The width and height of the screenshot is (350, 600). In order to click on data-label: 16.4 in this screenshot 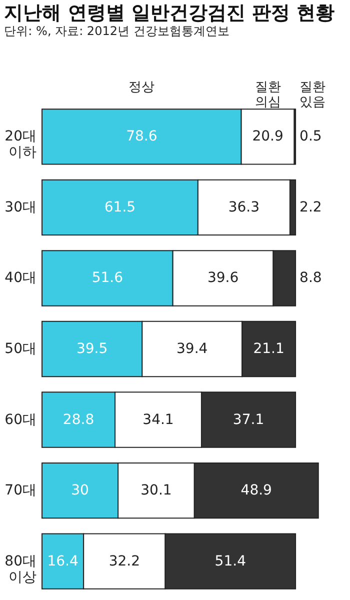, I will do `click(62, 561)`.